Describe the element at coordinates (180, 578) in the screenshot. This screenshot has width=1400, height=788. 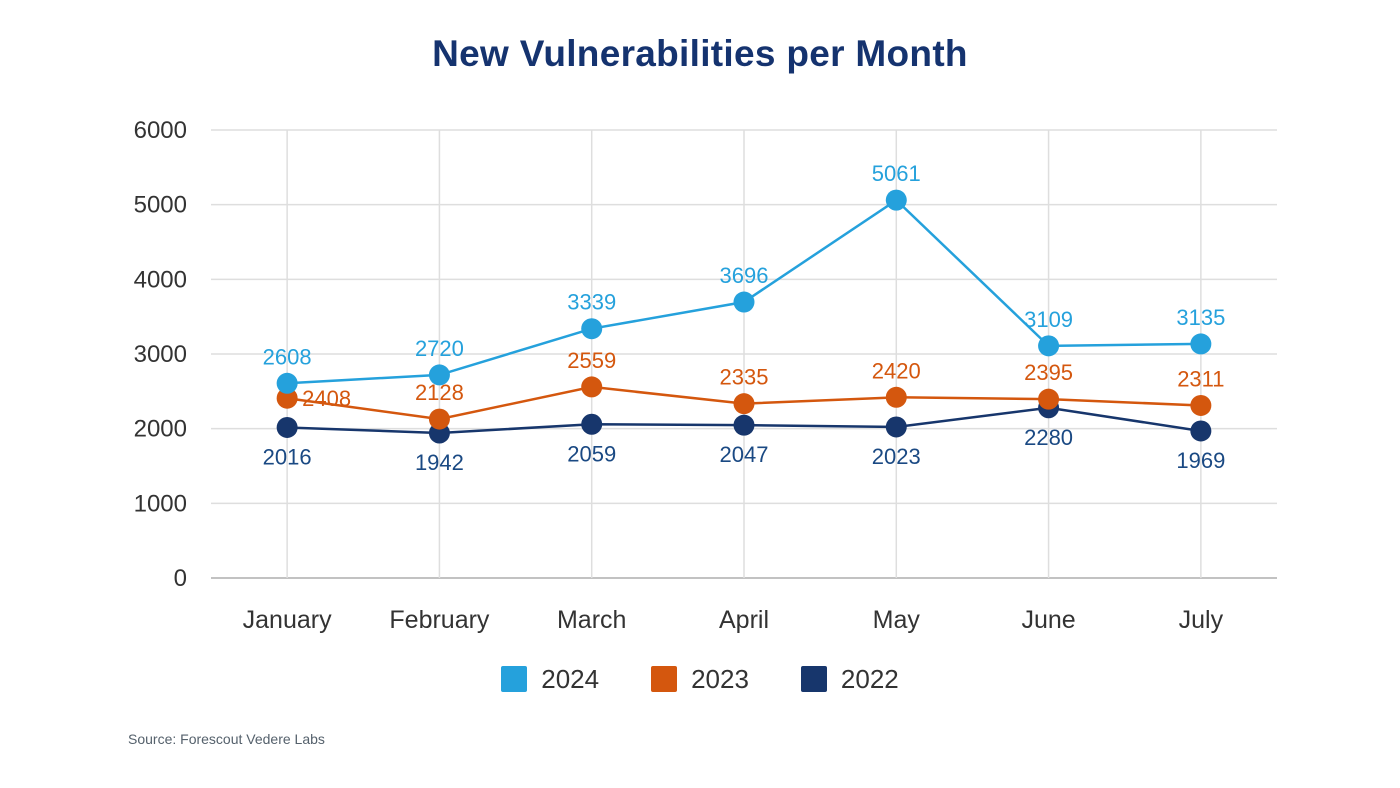
I see `y-tick-label: 0` at that location.